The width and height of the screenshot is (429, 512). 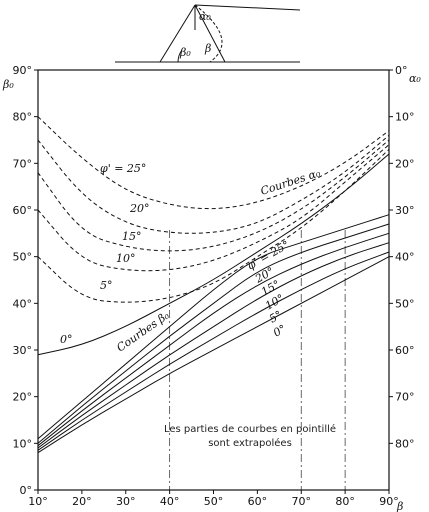 What do you see at coordinates (185, 52) in the screenshot?
I see `schematic-beta0-label: β₀` at bounding box center [185, 52].